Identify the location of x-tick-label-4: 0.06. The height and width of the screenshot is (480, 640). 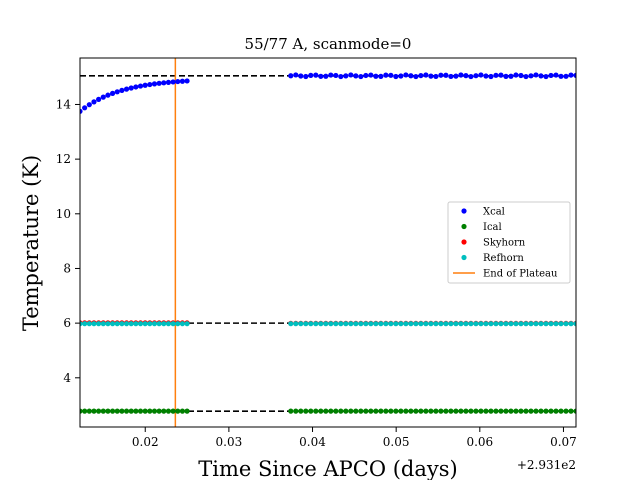
(479, 442).